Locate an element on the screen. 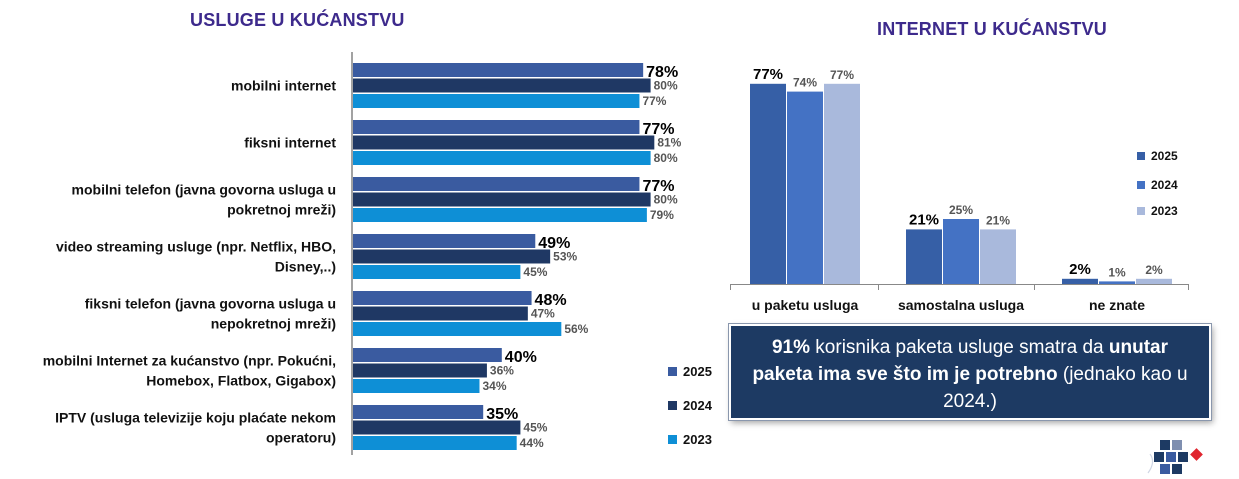 The image size is (1239, 479). data-label-2024: 47% is located at coordinates (543, 314).